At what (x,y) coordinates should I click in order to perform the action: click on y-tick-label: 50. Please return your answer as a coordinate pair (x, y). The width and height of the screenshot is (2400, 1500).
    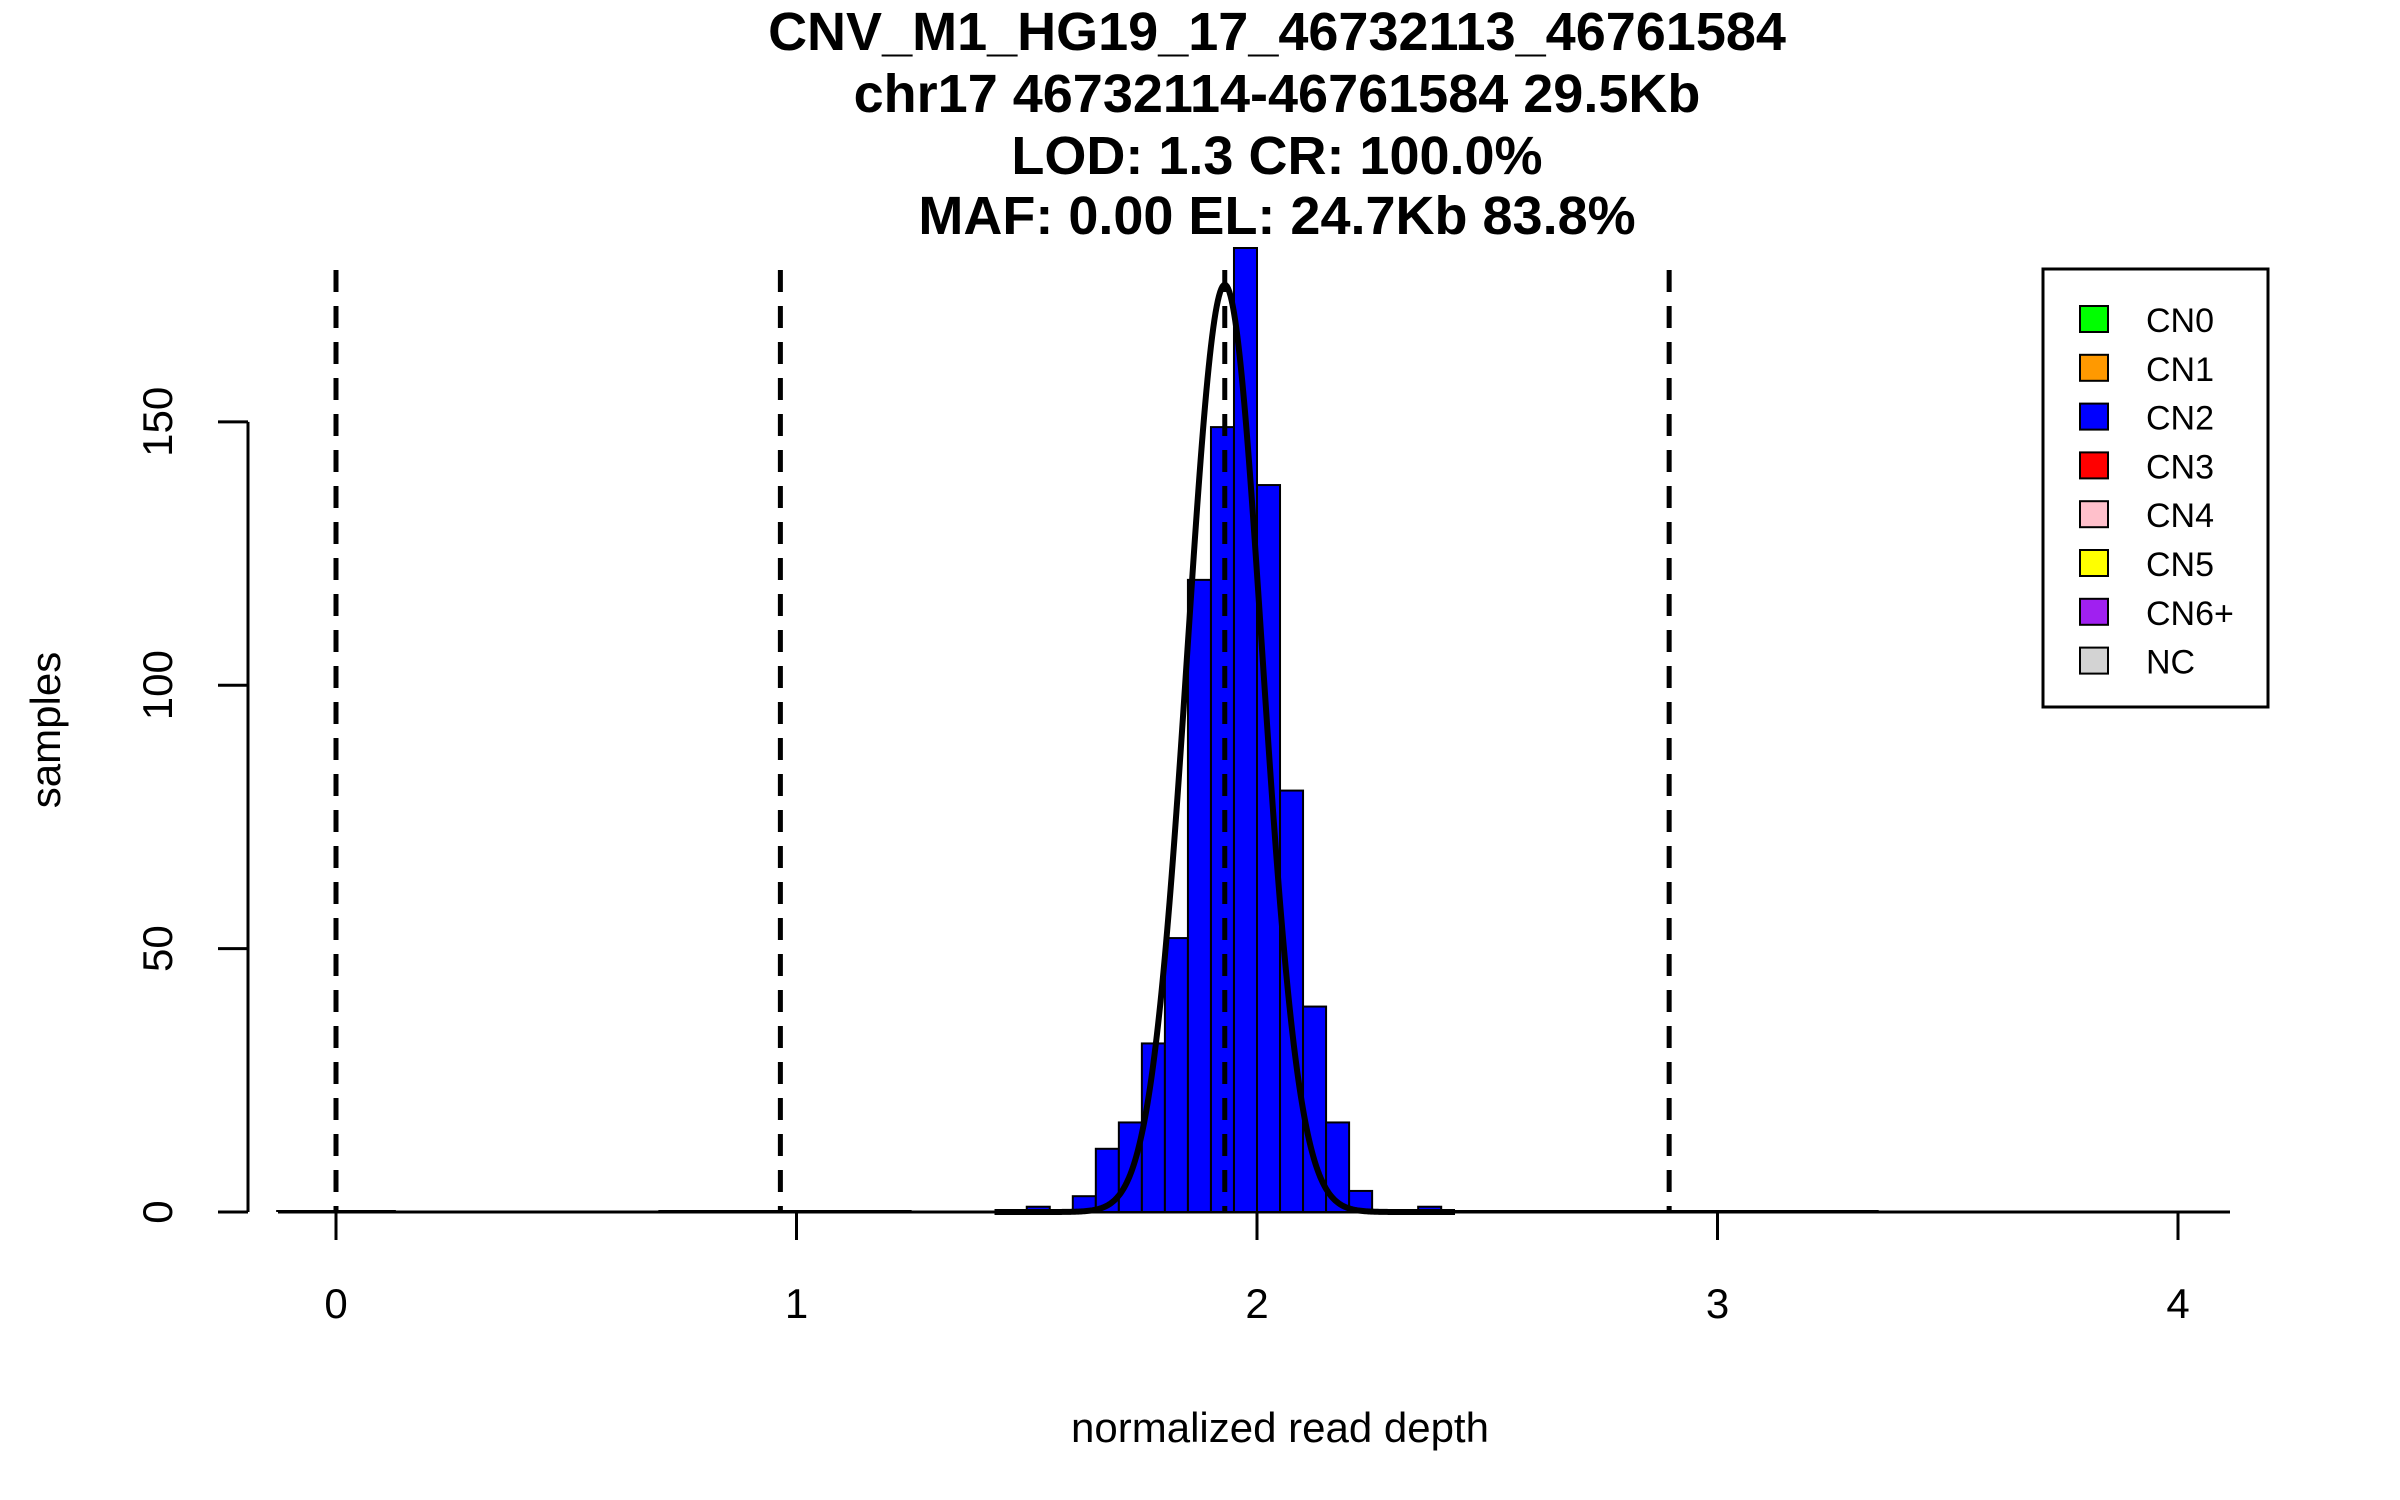
    Looking at the image, I should click on (157, 948).